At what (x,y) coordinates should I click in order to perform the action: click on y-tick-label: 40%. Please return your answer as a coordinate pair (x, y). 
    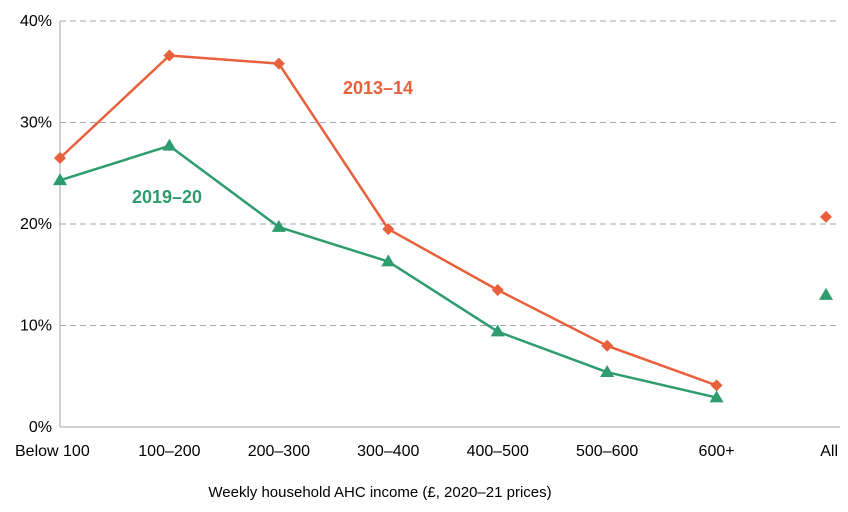
    Looking at the image, I should click on (36, 21).